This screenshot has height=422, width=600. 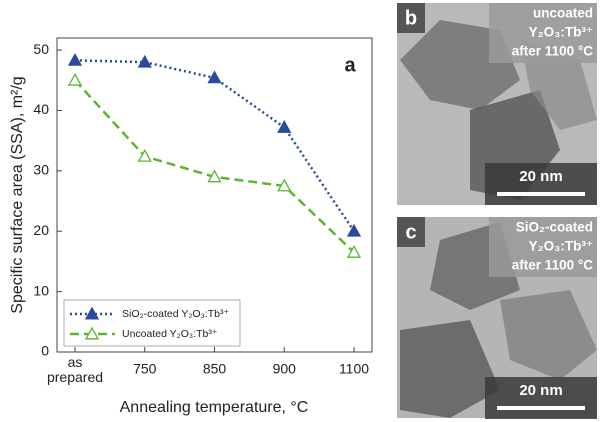 I want to click on legend-label: Uncoated Y₂O₃:Tb³⁺, so click(x=169, y=334).